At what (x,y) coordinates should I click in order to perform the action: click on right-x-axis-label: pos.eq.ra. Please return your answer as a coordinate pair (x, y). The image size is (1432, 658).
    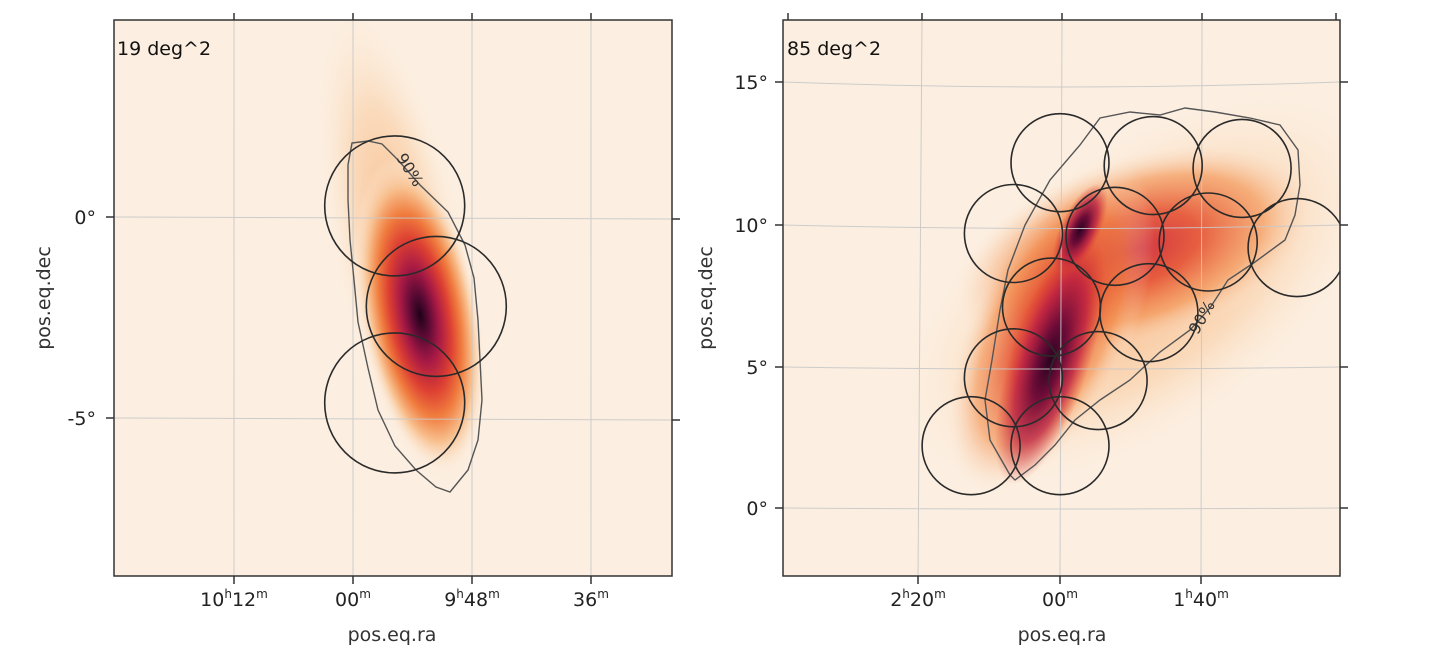
    Looking at the image, I should click on (1062, 635).